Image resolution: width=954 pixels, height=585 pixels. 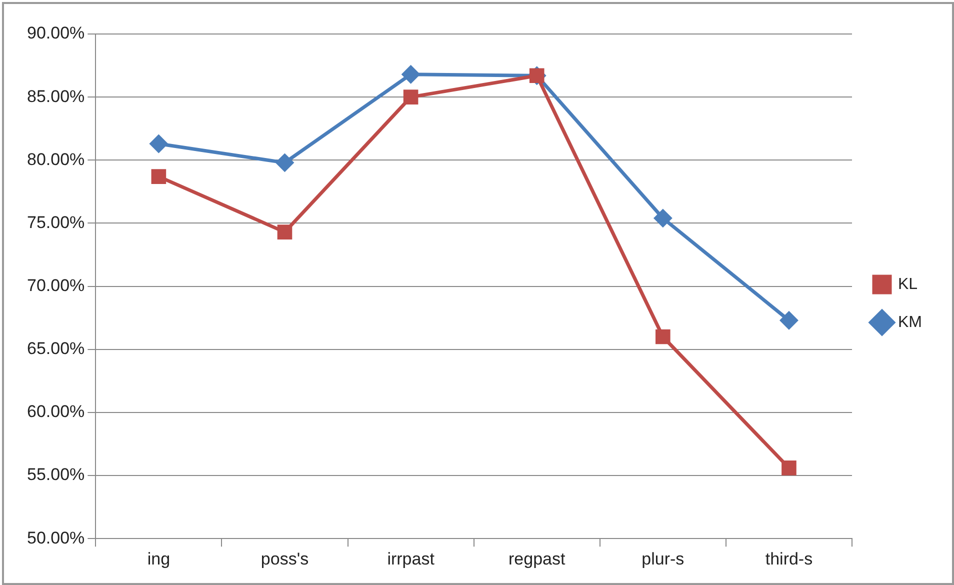 I want to click on x-tick-label: plur-s, so click(x=663, y=558).